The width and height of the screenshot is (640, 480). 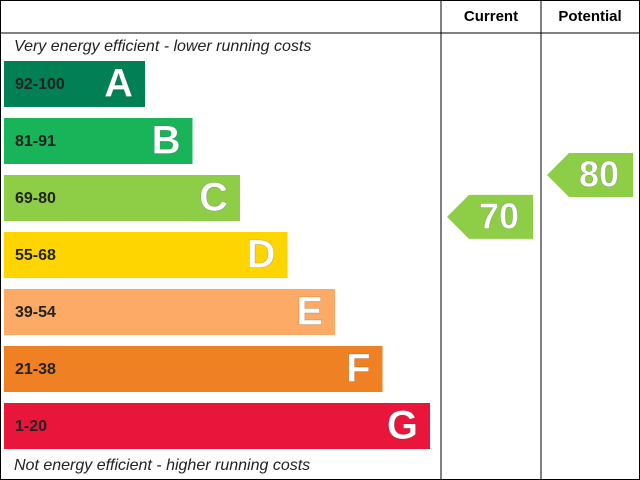 What do you see at coordinates (213, 198) in the screenshot?
I see `band-letter: C` at bounding box center [213, 198].